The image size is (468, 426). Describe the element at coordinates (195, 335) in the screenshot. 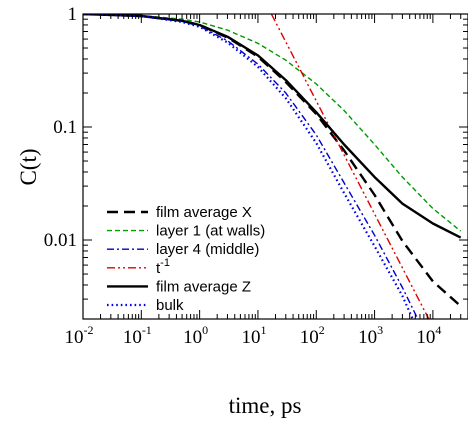

I see `x-tick-label: 10⁰` at that location.